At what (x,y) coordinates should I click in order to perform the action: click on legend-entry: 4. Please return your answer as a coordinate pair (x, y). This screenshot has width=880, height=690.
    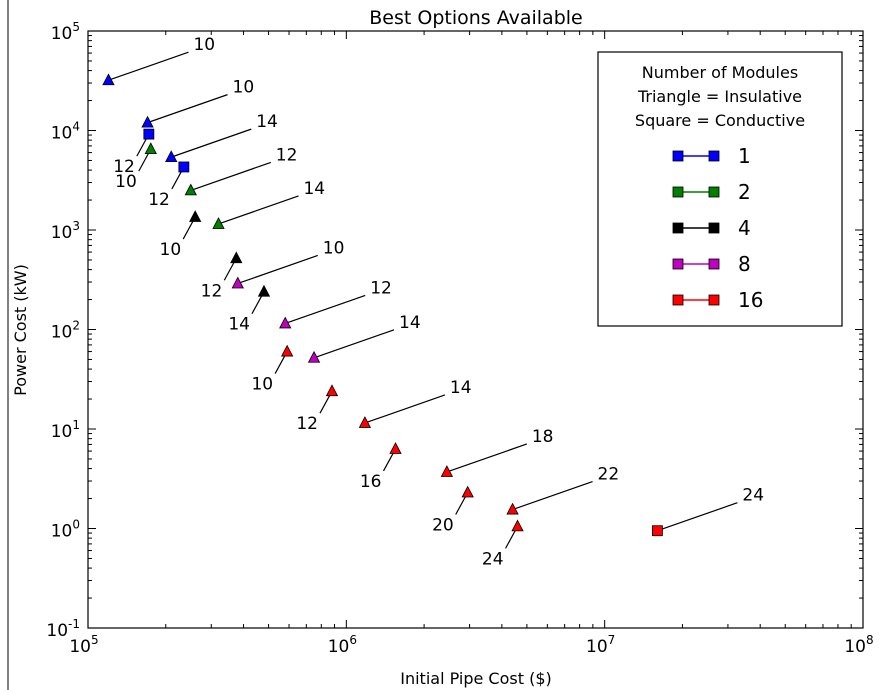
    Looking at the image, I should click on (711, 228).